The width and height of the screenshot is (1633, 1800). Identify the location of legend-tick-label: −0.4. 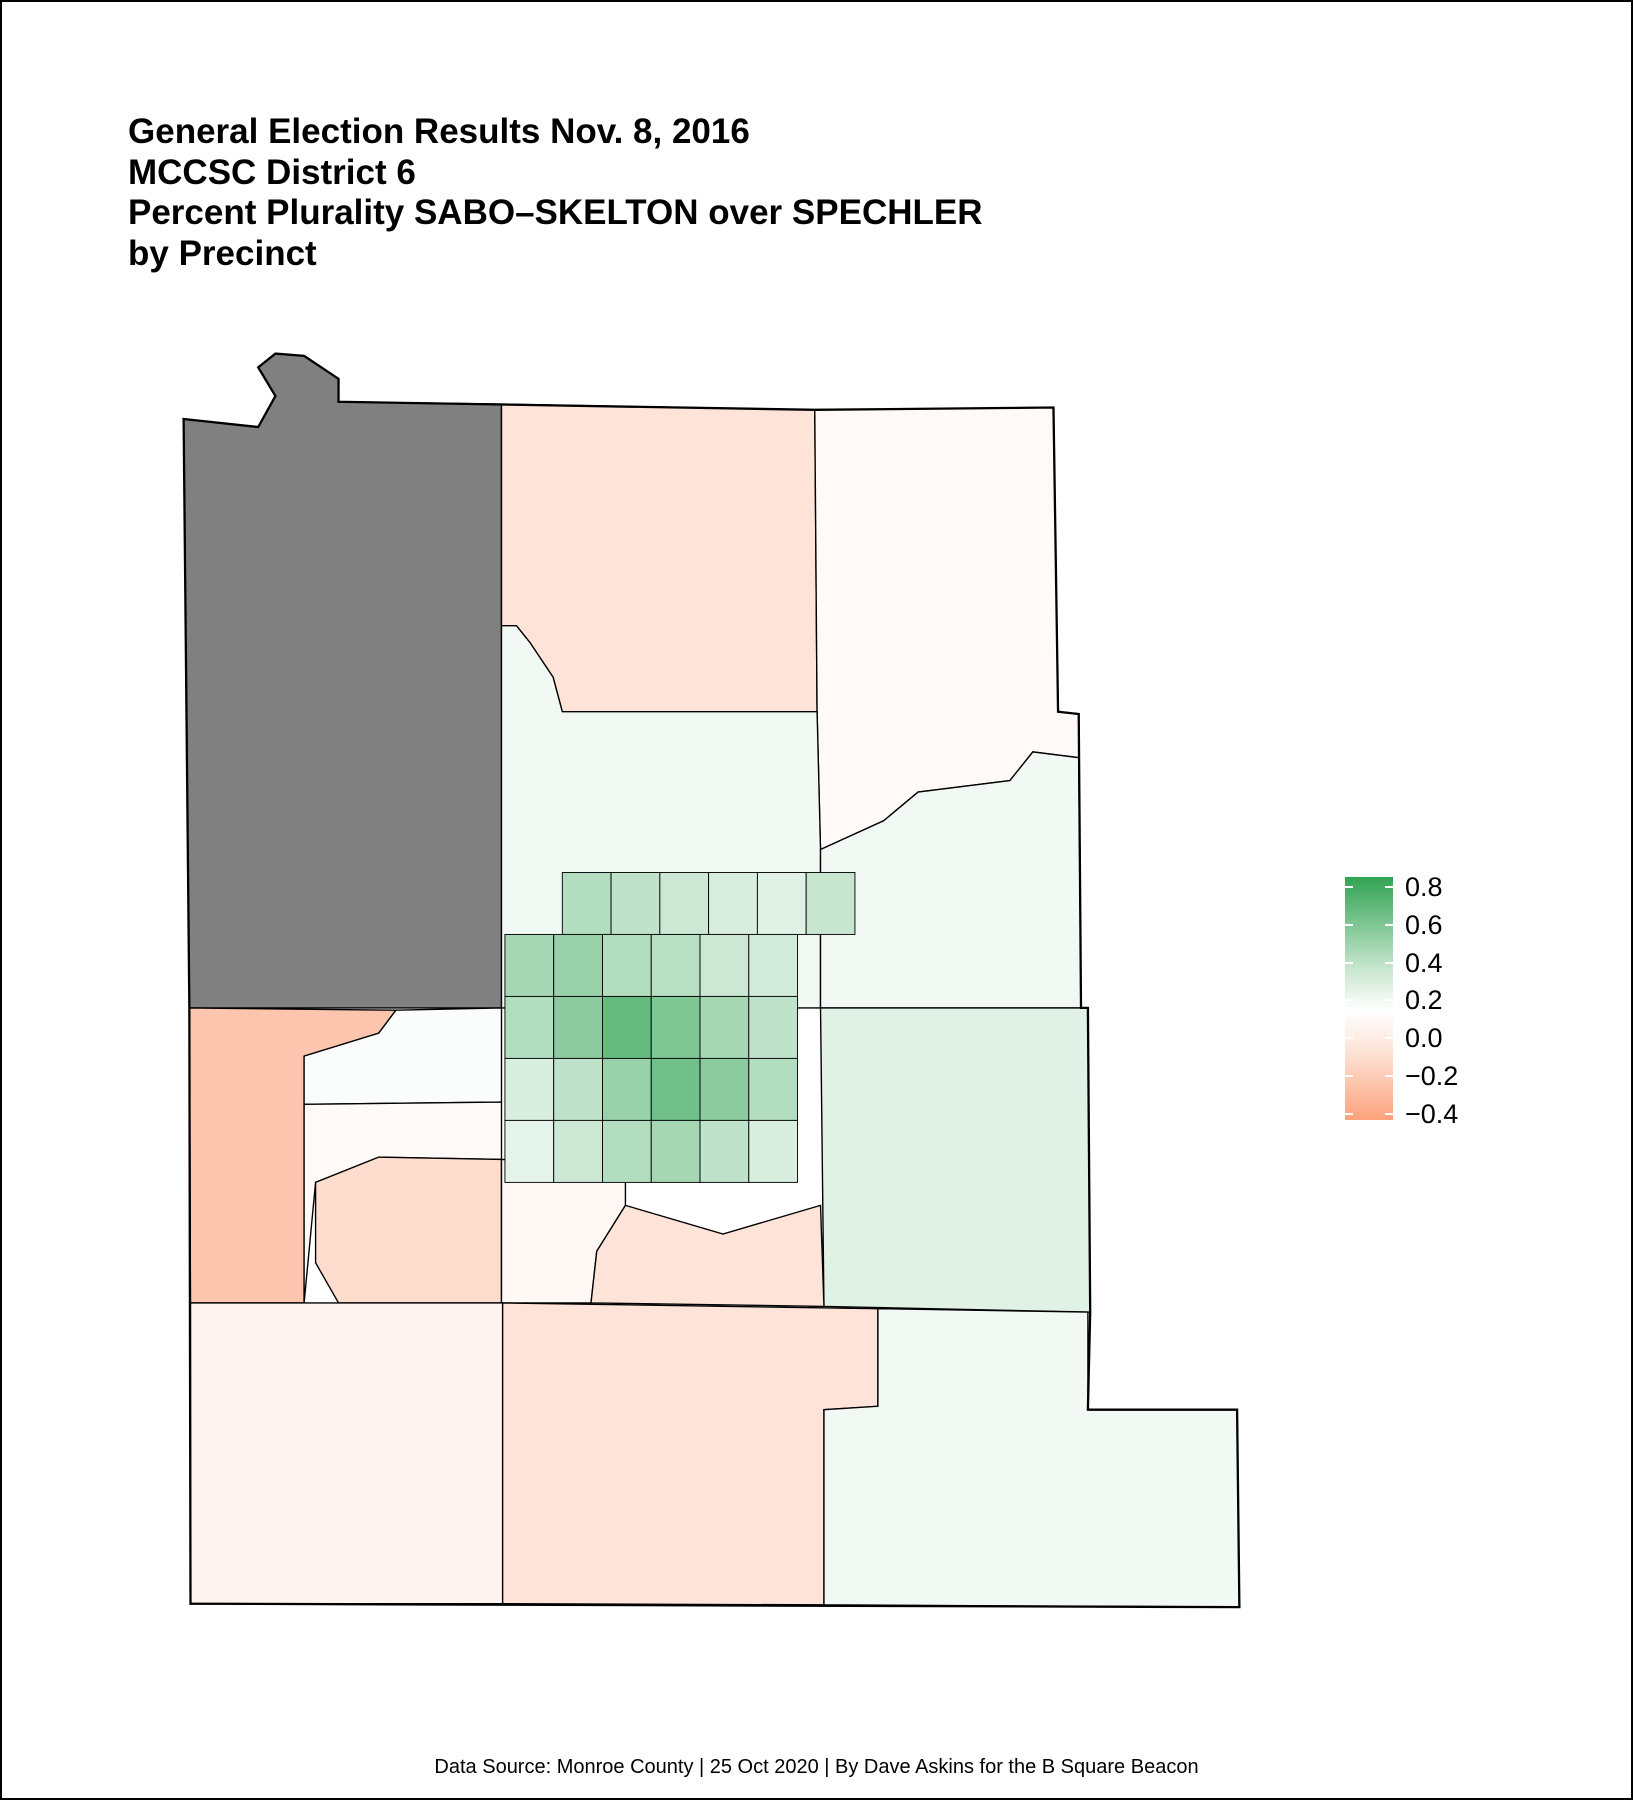
(1432, 1113).